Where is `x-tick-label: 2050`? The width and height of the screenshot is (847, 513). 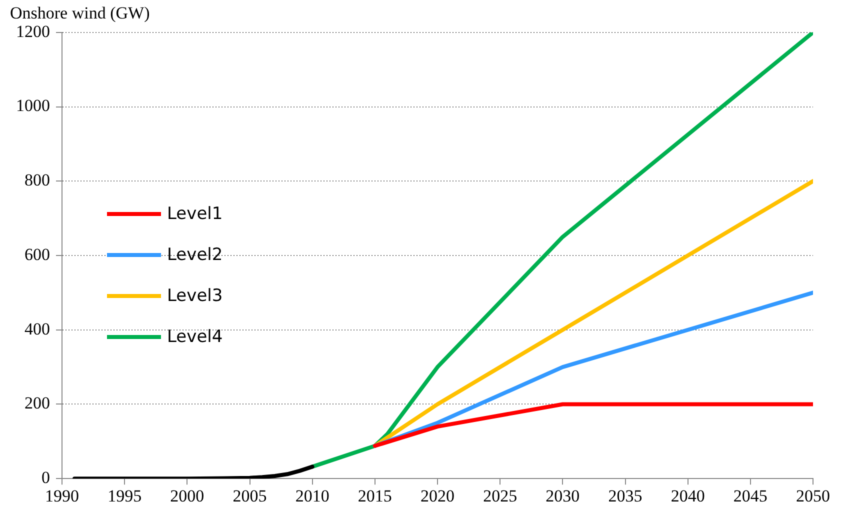
x-tick-label: 2050 is located at coordinates (813, 496).